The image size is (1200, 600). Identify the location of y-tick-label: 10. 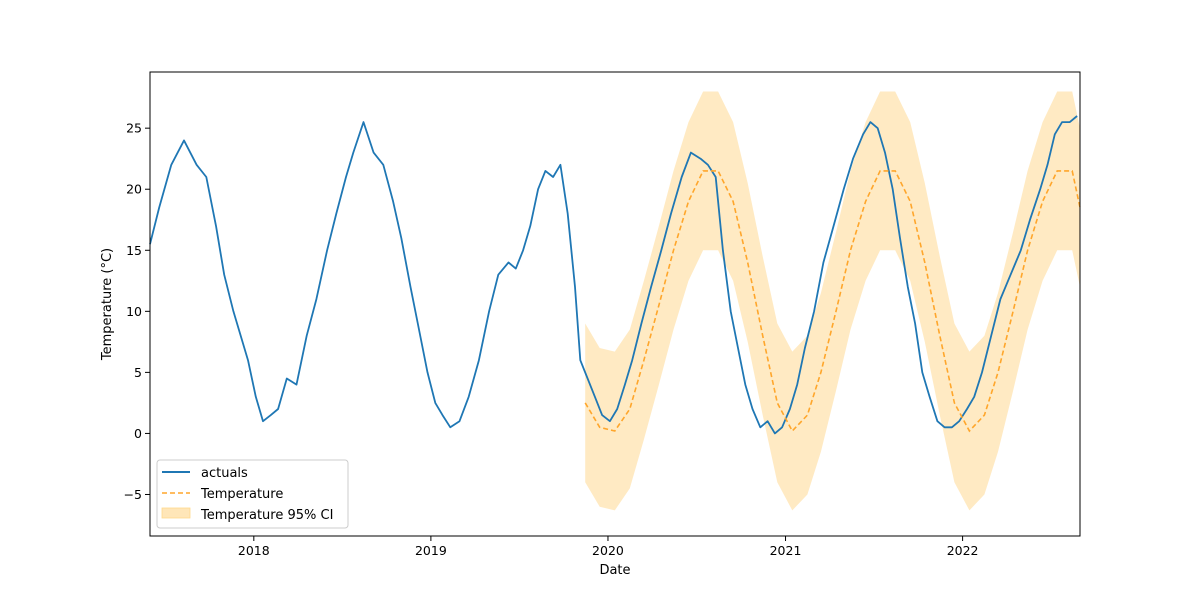
(134, 311).